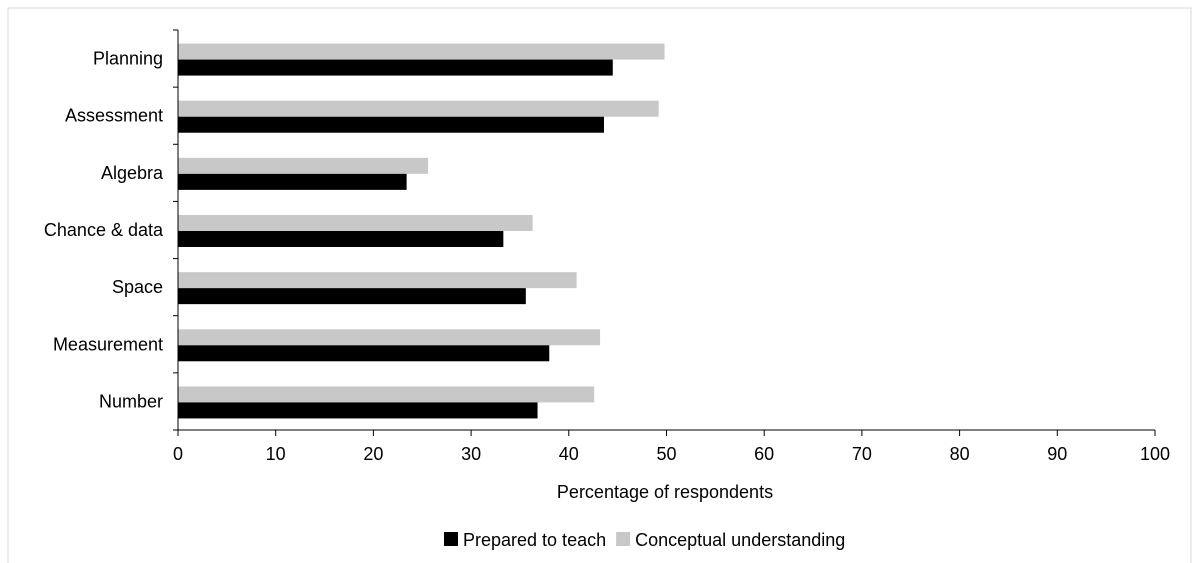  Describe the element at coordinates (534, 540) in the screenshot. I see `legend-label: Prepared to teach` at that location.